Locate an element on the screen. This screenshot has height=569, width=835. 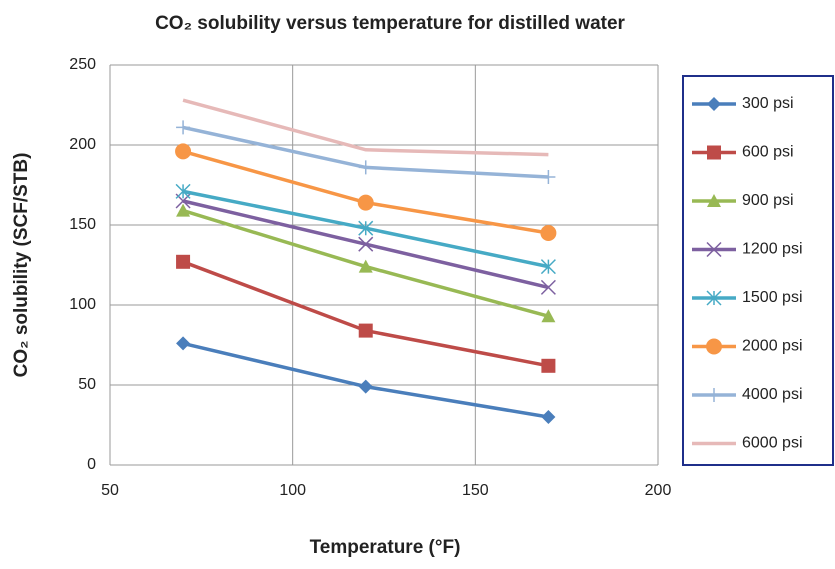
y-tick-label: 150 is located at coordinates (82, 224).